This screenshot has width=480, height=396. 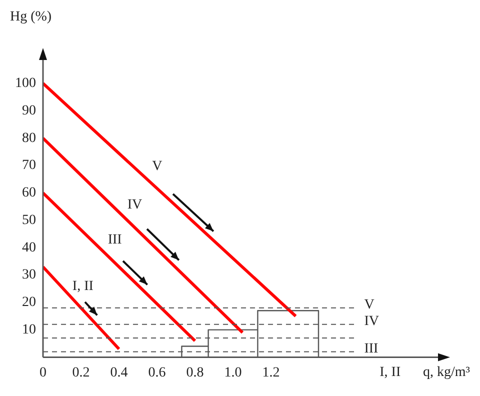 What do you see at coordinates (43, 372) in the screenshot?
I see `x-tick-label: 0` at bounding box center [43, 372].